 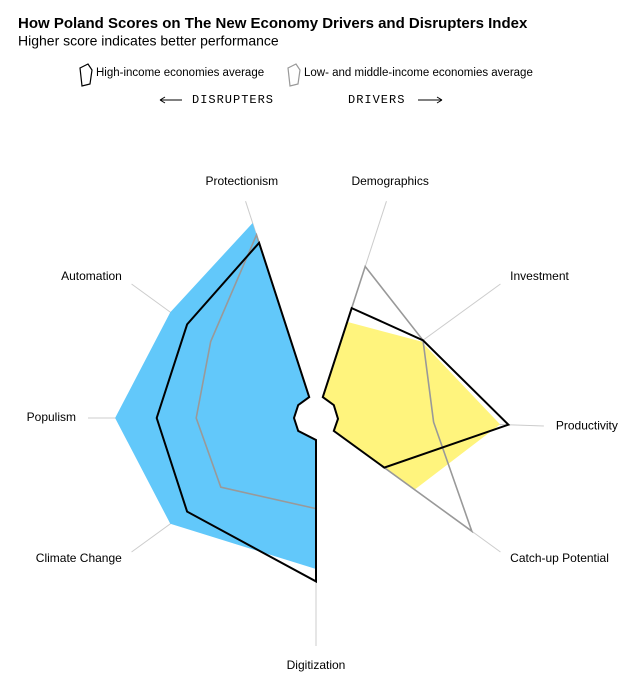 I want to click on poland-area, so click(x=411, y=405).